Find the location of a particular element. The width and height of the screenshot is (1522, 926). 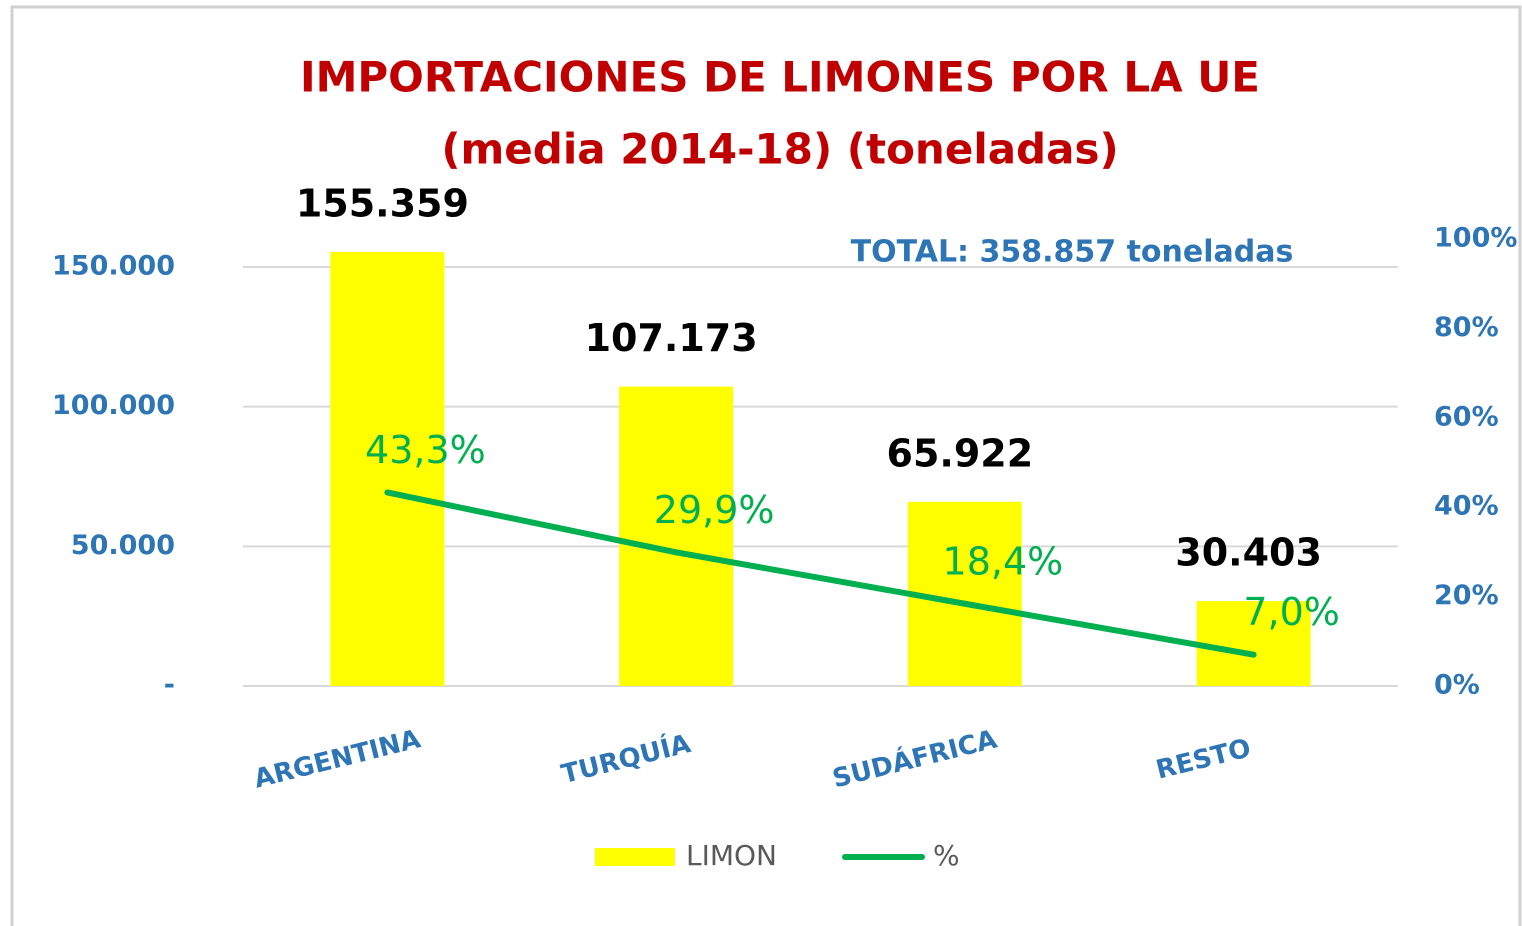

line-value-label: 18,4% is located at coordinates (1003, 561).